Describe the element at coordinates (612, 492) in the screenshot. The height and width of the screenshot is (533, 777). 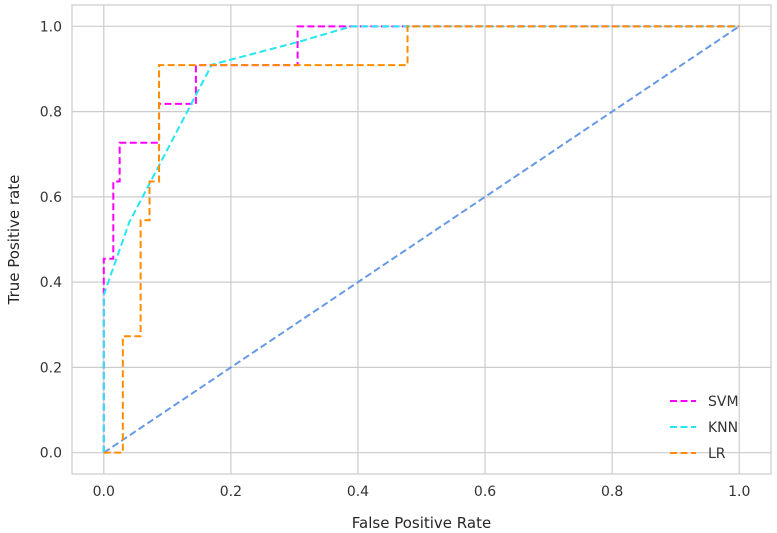
I see `x-tick-label: 0.8` at that location.